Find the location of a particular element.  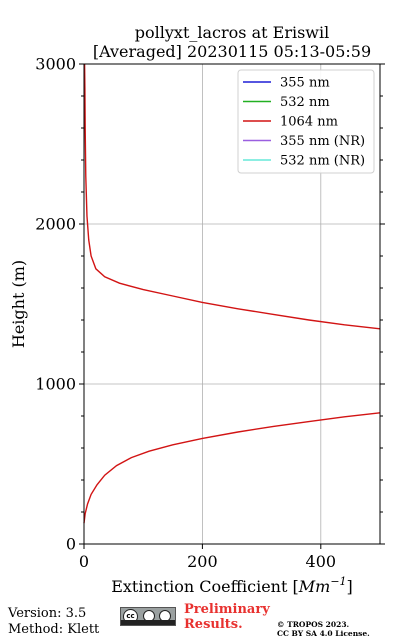

x-tick-labels: 0 200 400 is located at coordinates (207, 561).